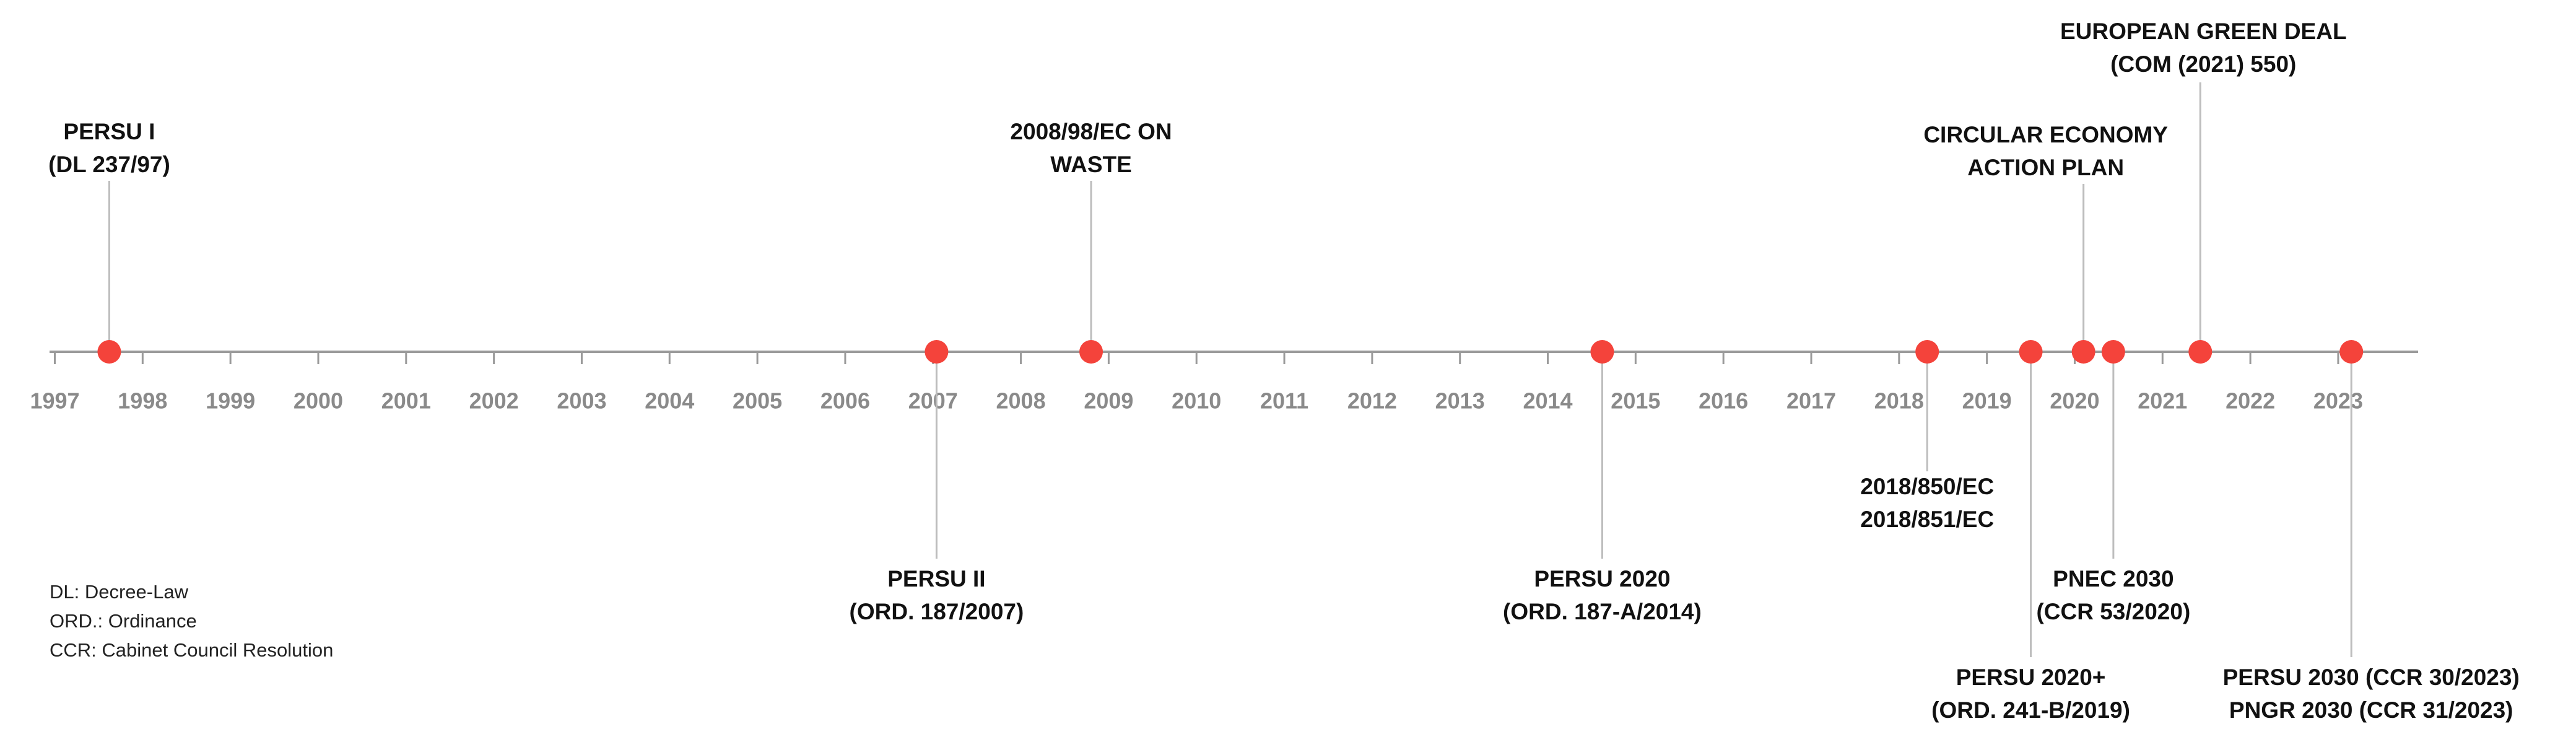  What do you see at coordinates (1196, 401) in the screenshot?
I see `x-tick-label: 2010` at bounding box center [1196, 401].